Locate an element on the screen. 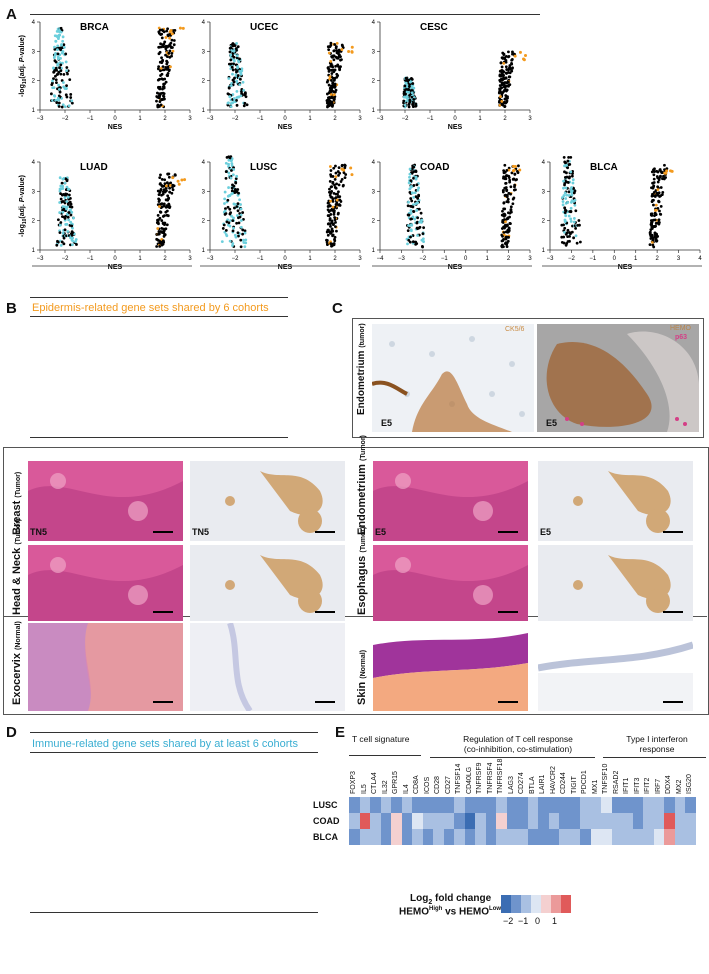 The image size is (709, 974). x-tick-label: −2 is located at coordinates (572, 259).